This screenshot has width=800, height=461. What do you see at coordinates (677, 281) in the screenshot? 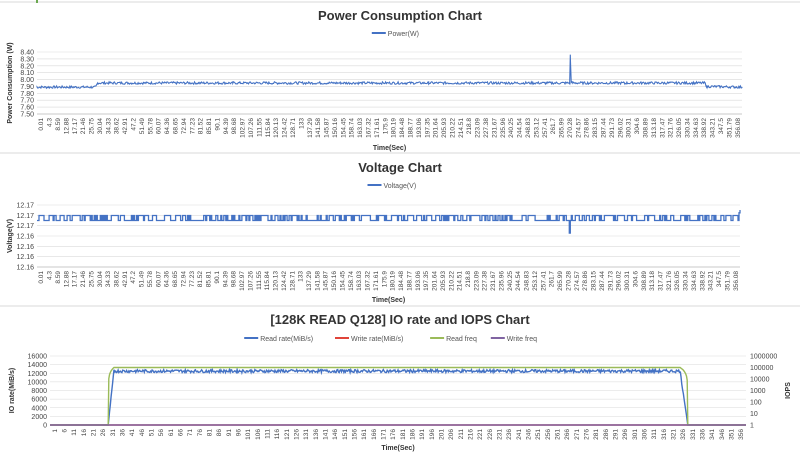
I see `x-tick-label-76: 326.05` at bounding box center [677, 281].